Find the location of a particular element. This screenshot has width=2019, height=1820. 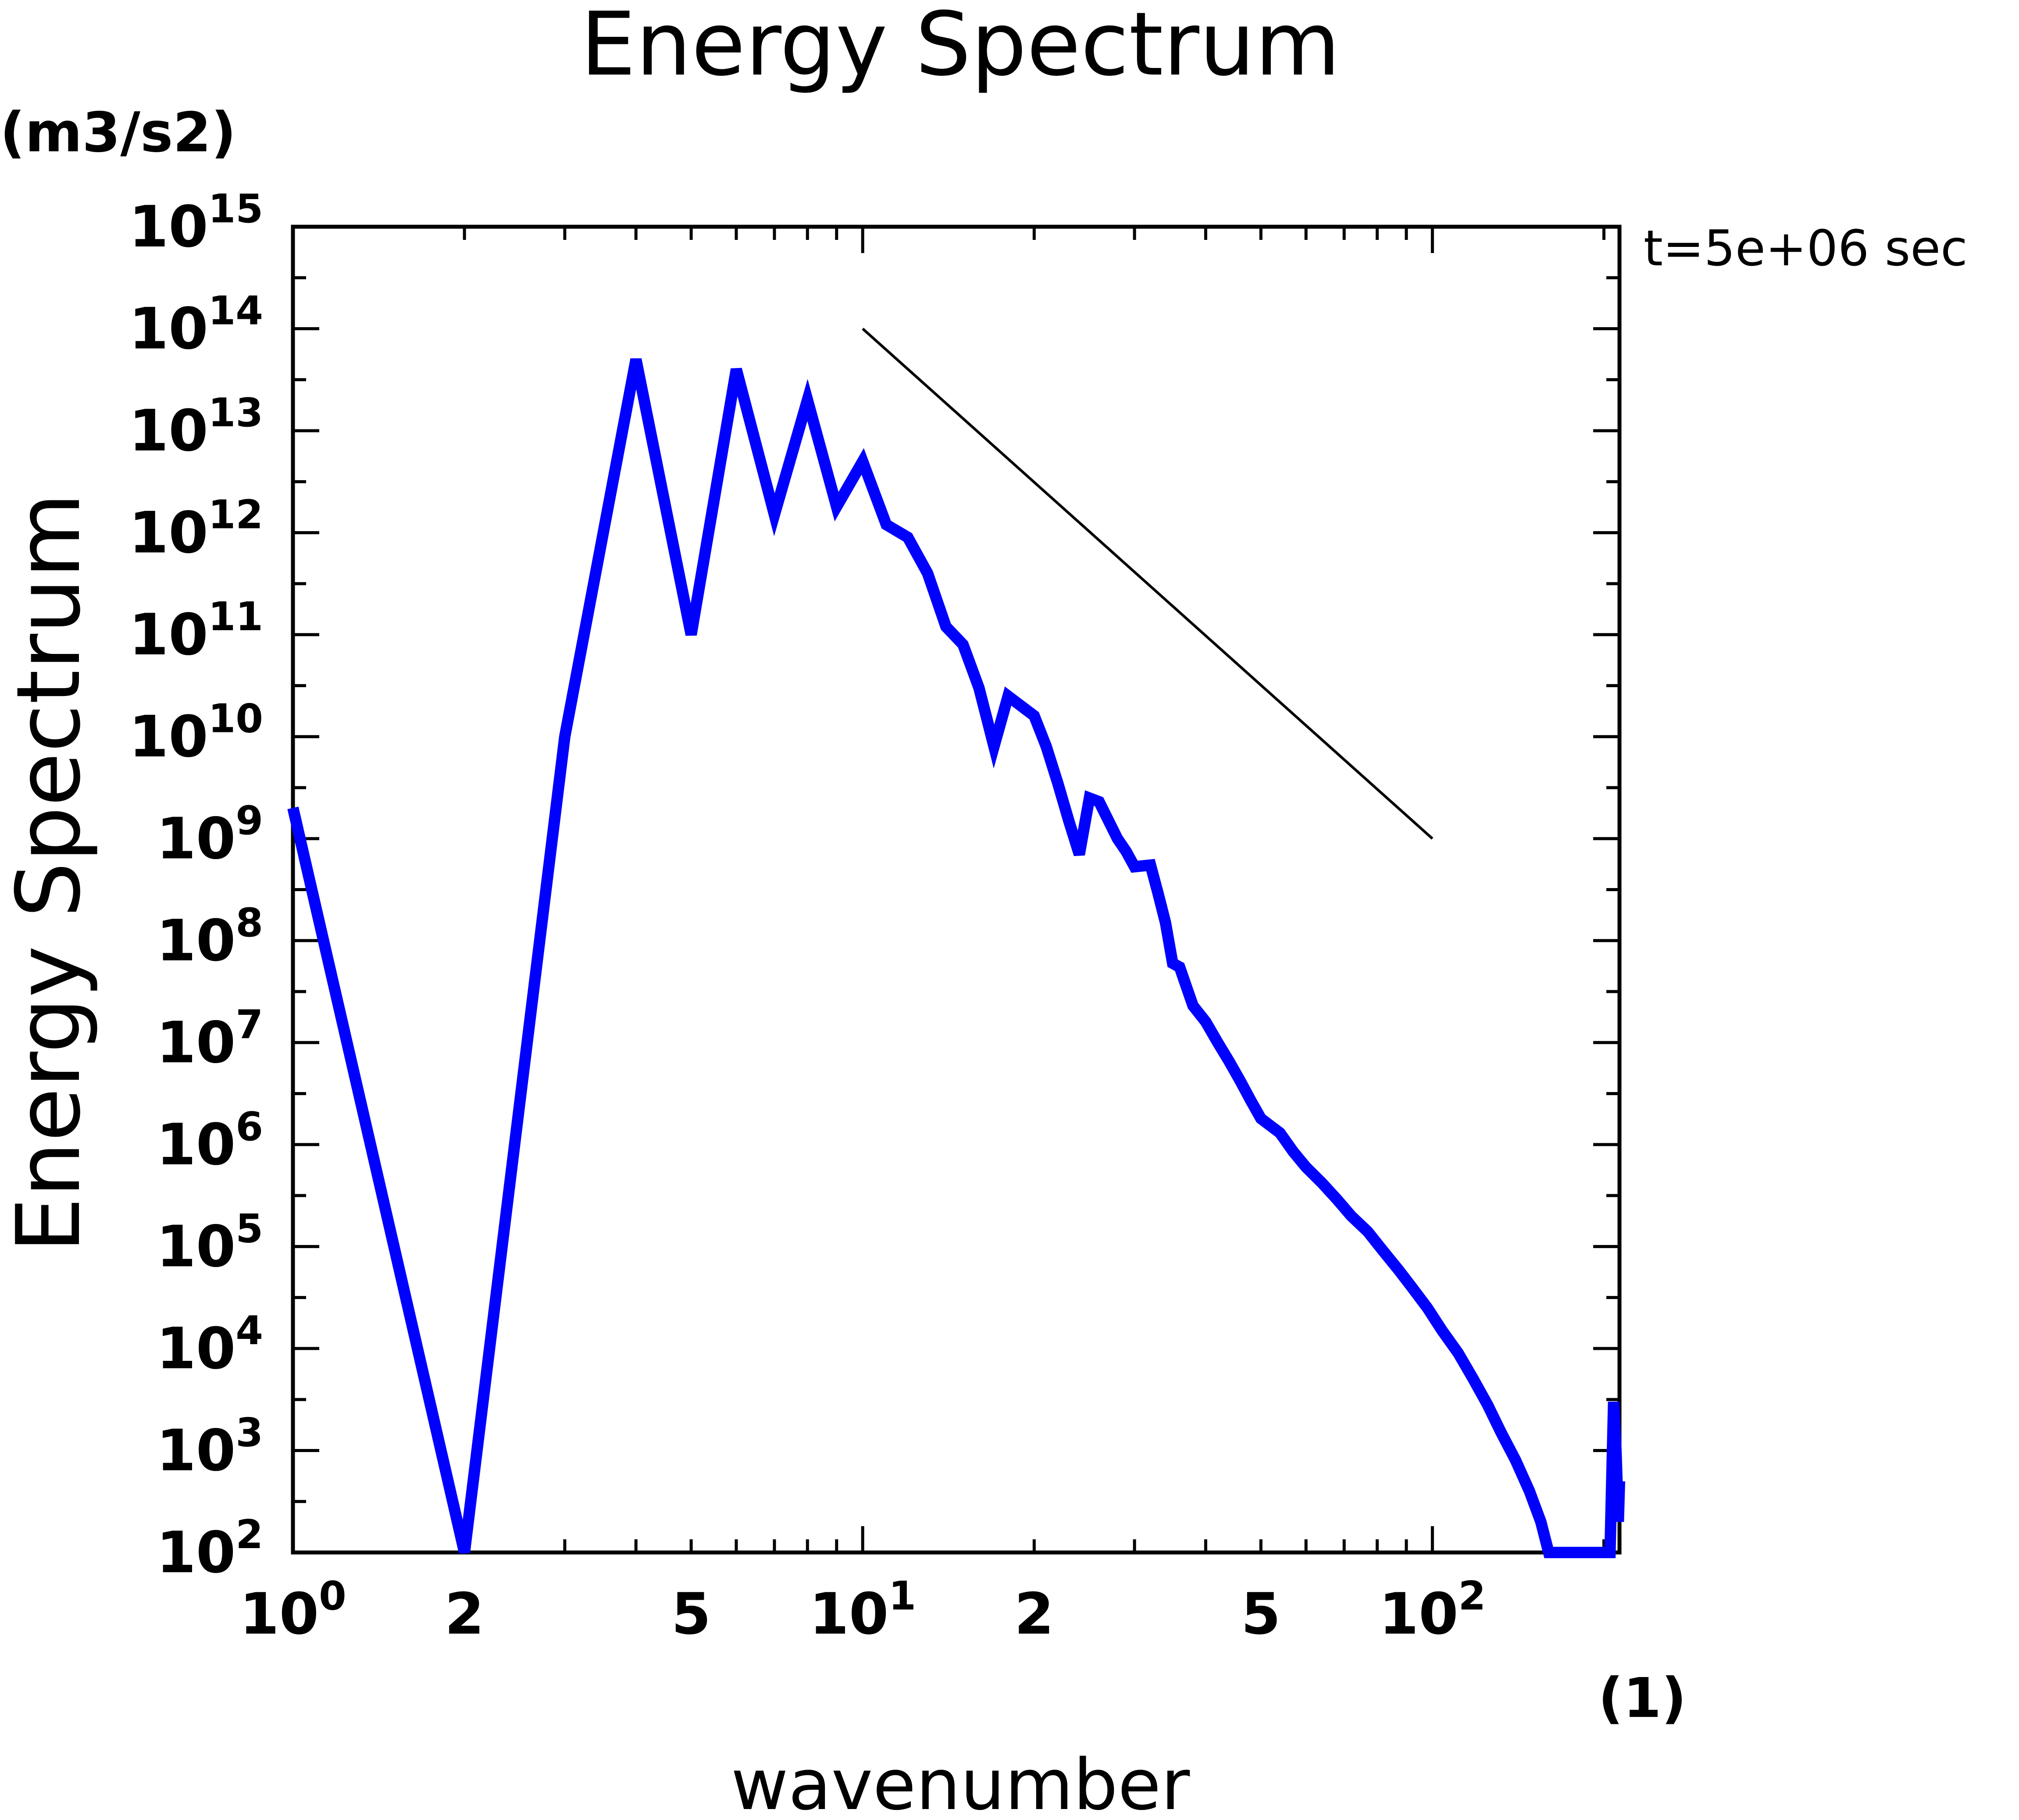

x-units-label: (1) is located at coordinates (1642, 1698).